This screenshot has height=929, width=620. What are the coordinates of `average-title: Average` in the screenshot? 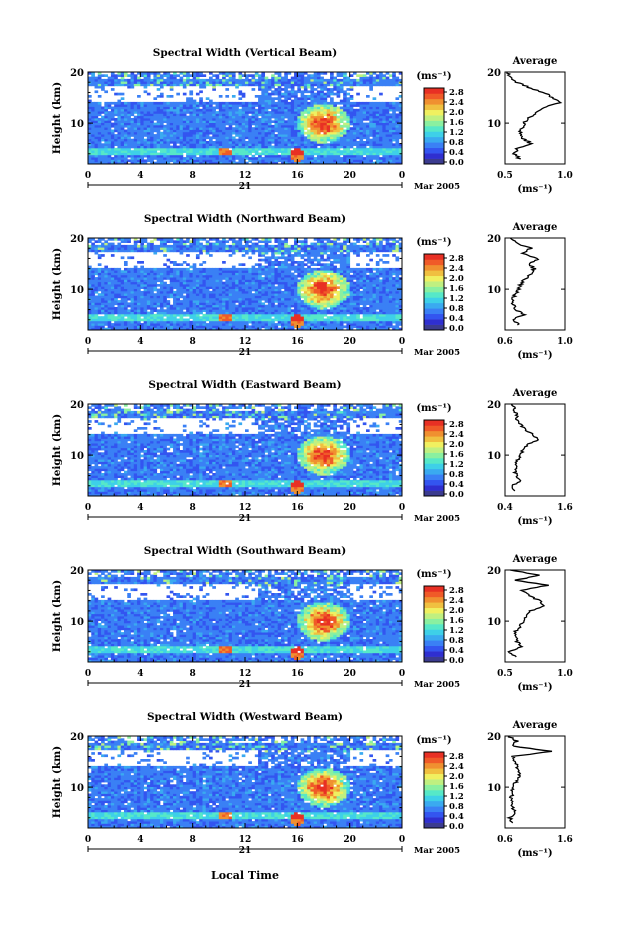 It's located at (535, 61).